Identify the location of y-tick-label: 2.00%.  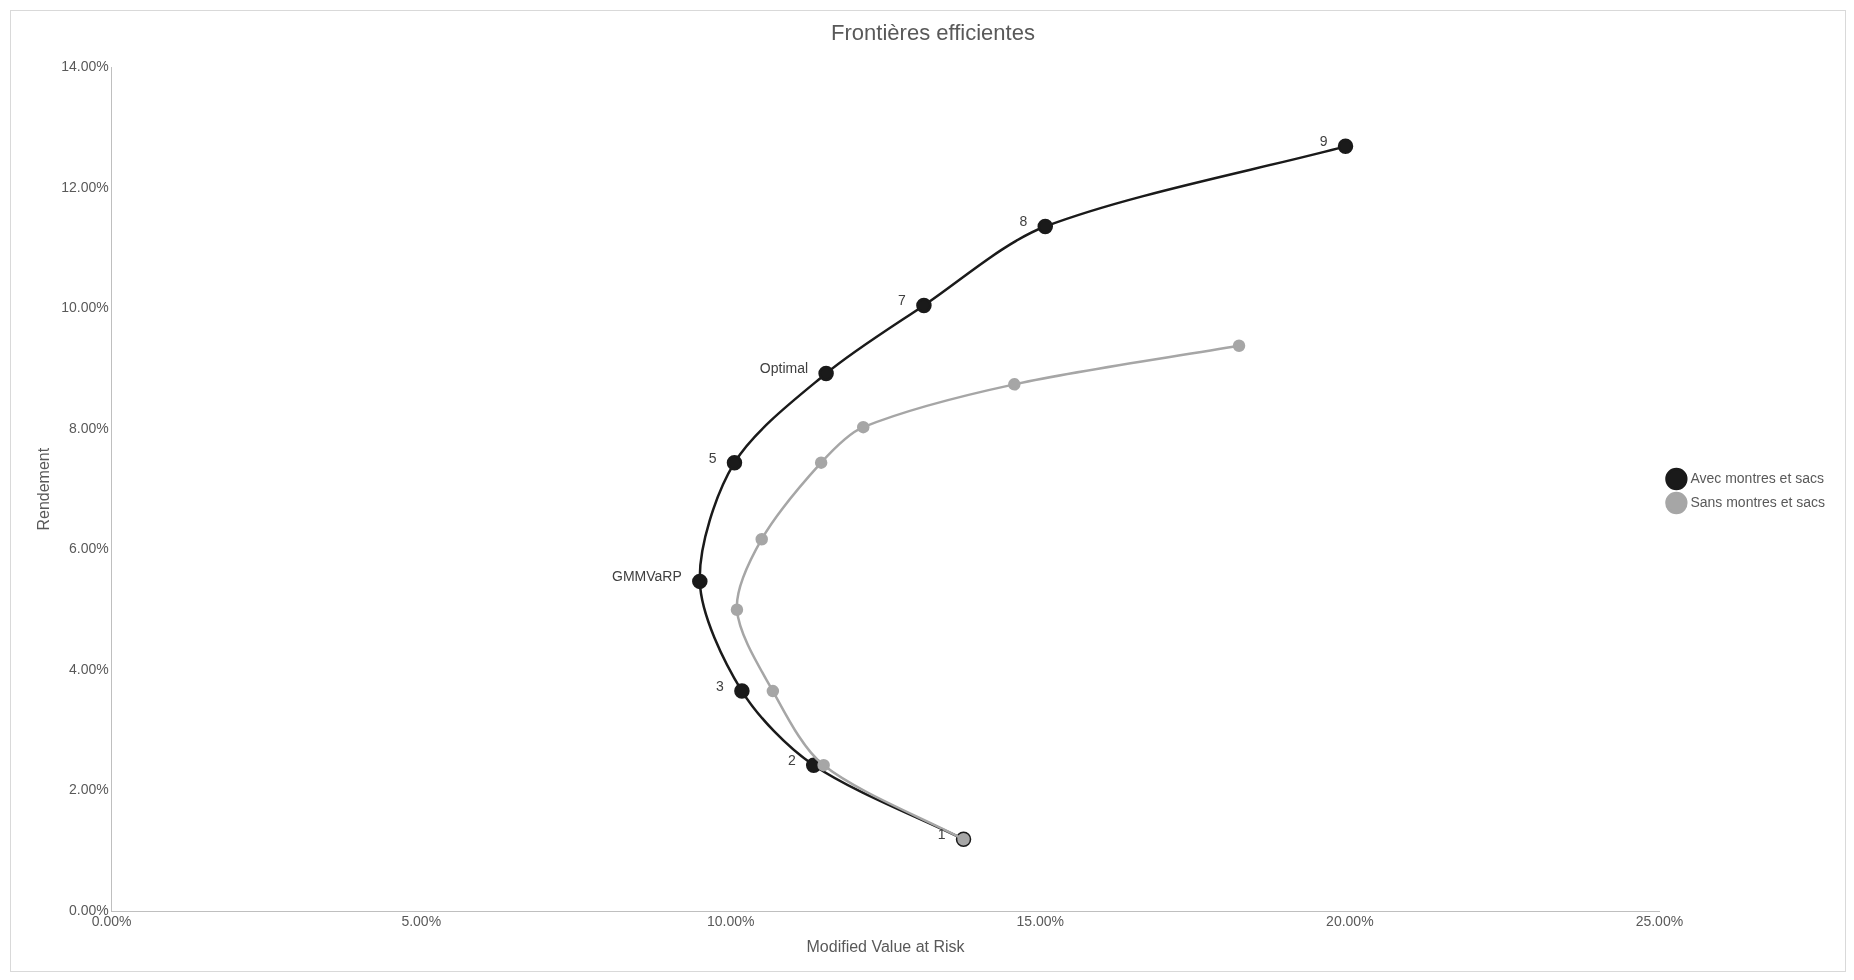
(88, 789).